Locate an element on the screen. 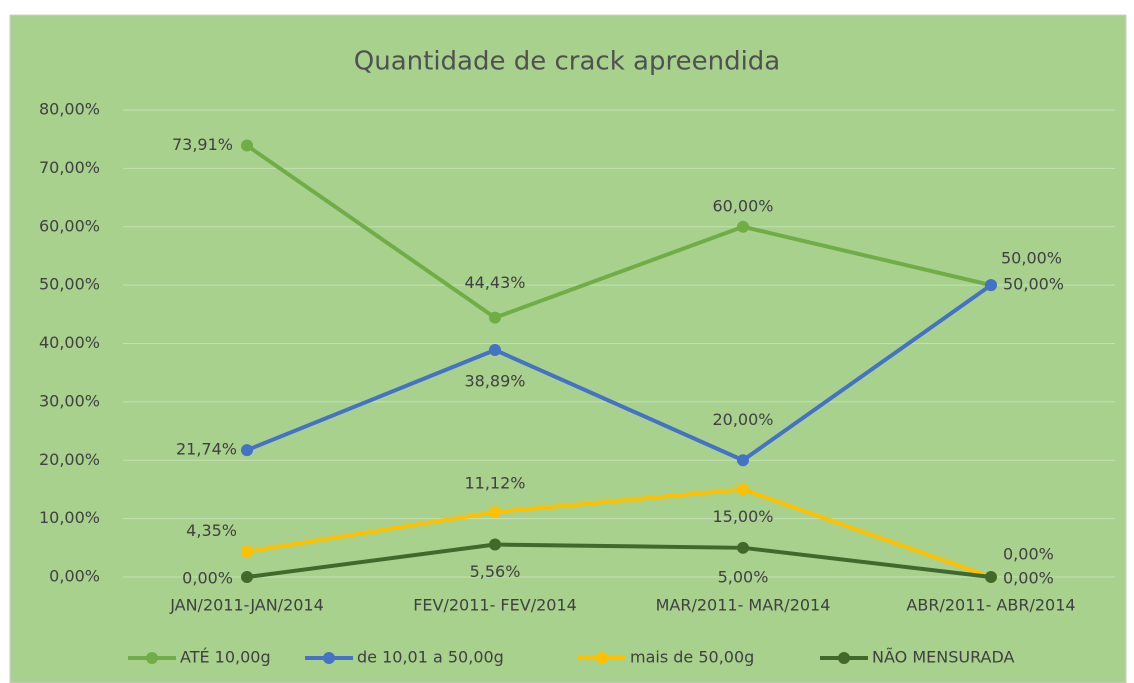 Image resolution: width=1134 pixels, height=683 pixels. legend-label: de 10,01 a 50,00g is located at coordinates (430, 657).